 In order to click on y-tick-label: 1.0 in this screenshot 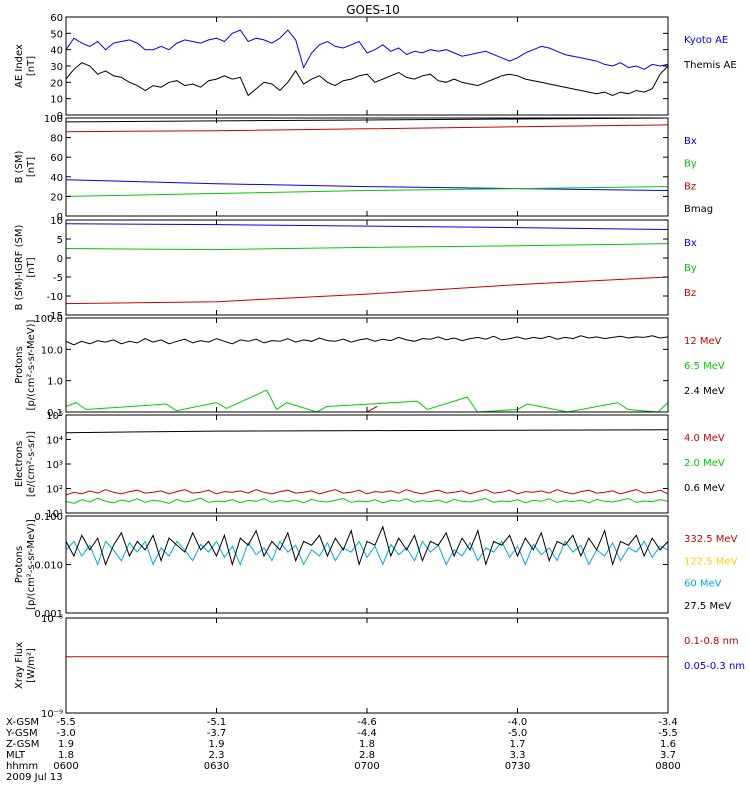, I will do `click(55, 382)`.